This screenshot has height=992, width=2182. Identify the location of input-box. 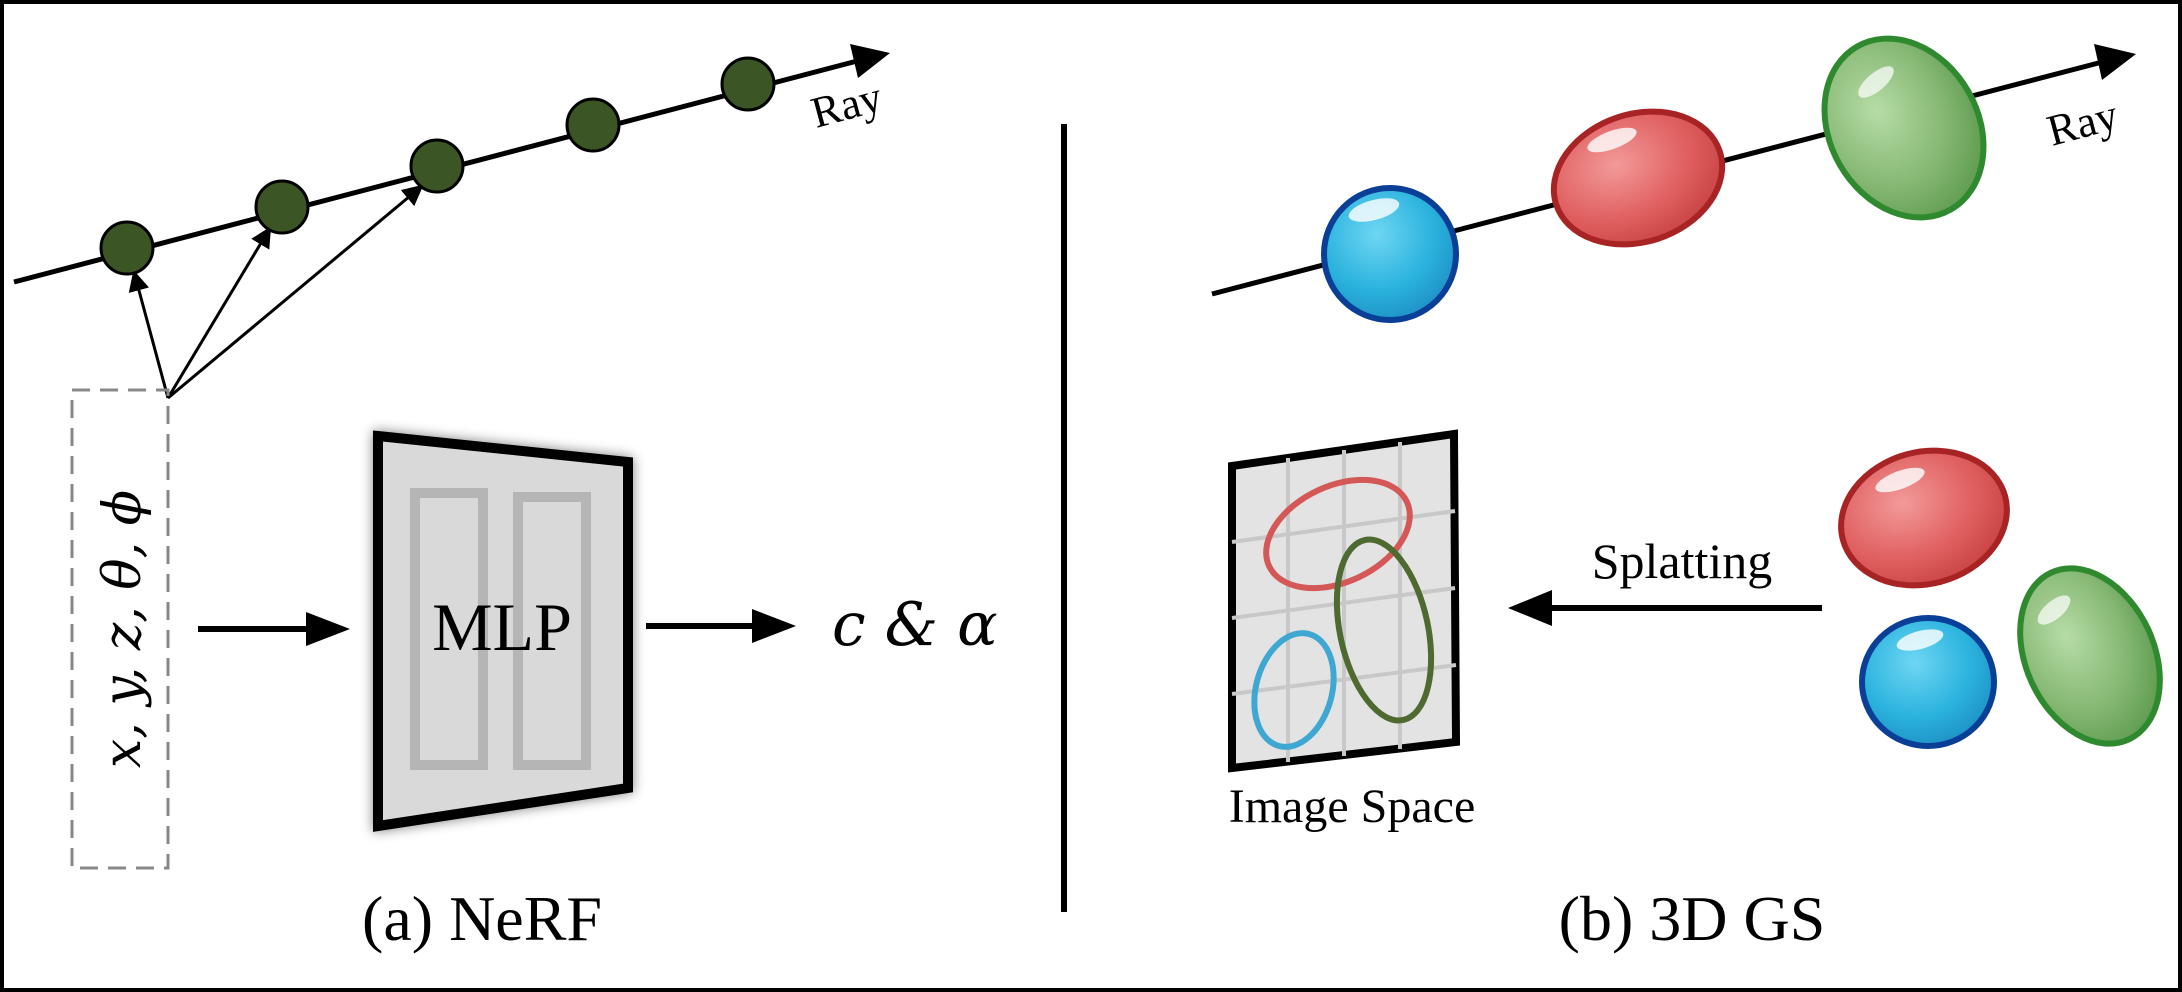
(120, 629).